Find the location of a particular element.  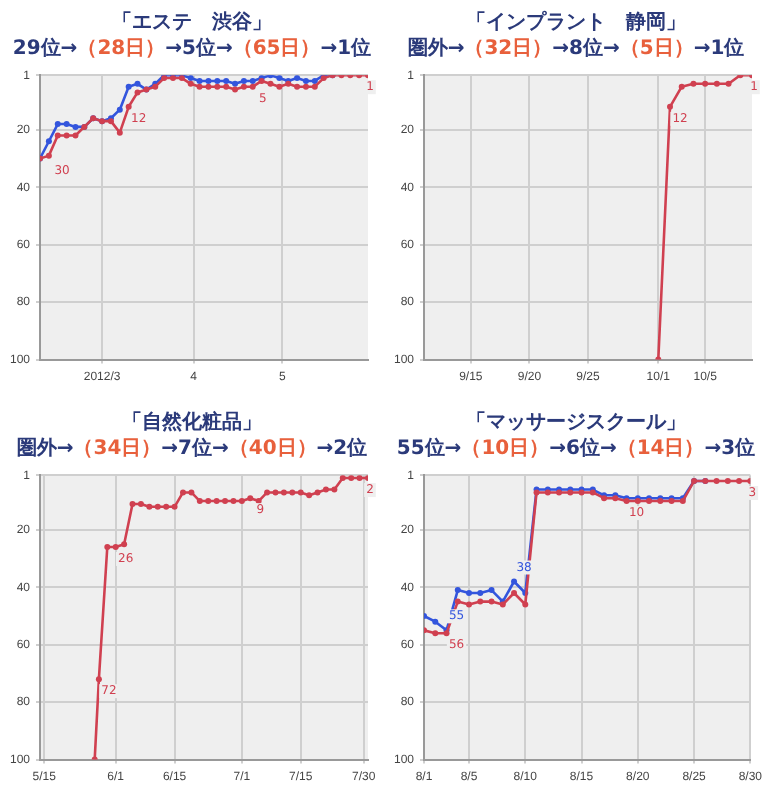

chart-subtitle: 圏外→（32日）→8位→（5日）→1位 is located at coordinates (576, 49).